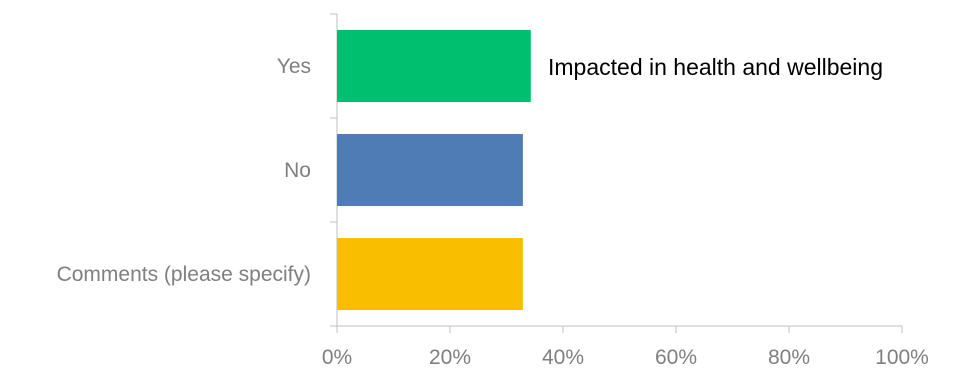 Image resolution: width=954 pixels, height=376 pixels. I want to click on x-tick-label: 100%, so click(902, 357).